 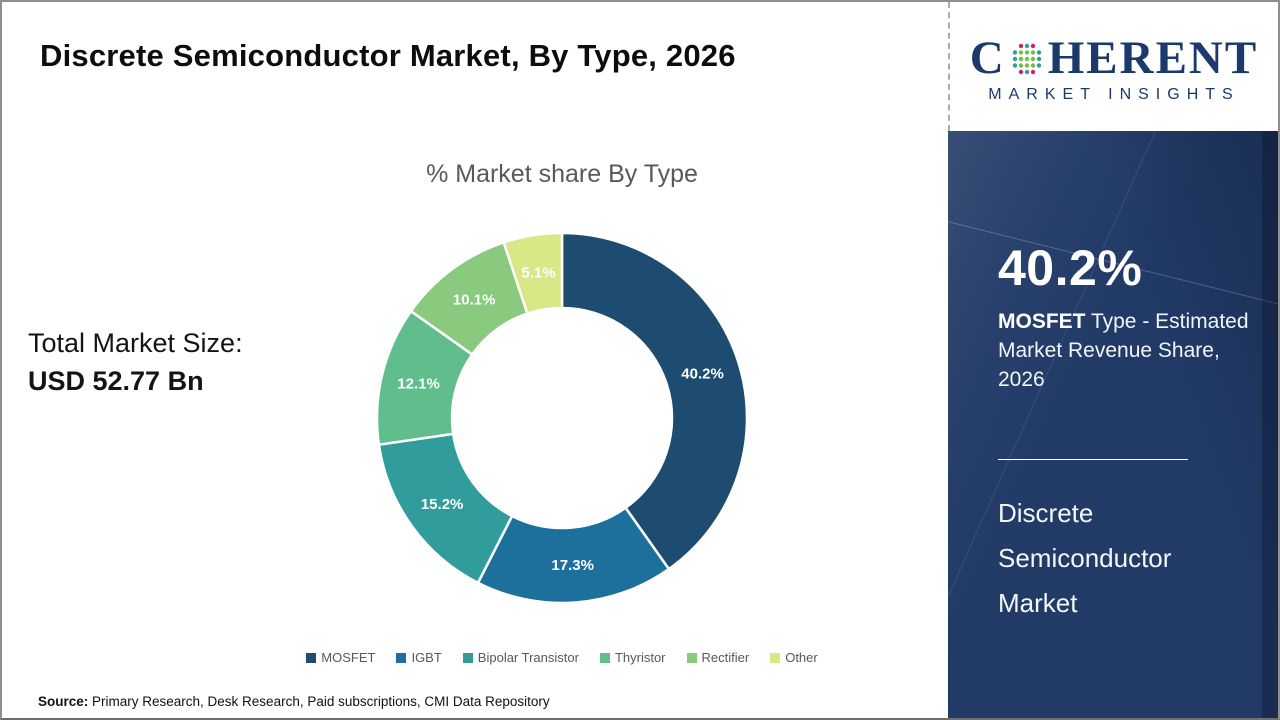 I want to click on total-market-size-block: Total Market Size: USD 52.77 Bn, so click(x=135, y=362).